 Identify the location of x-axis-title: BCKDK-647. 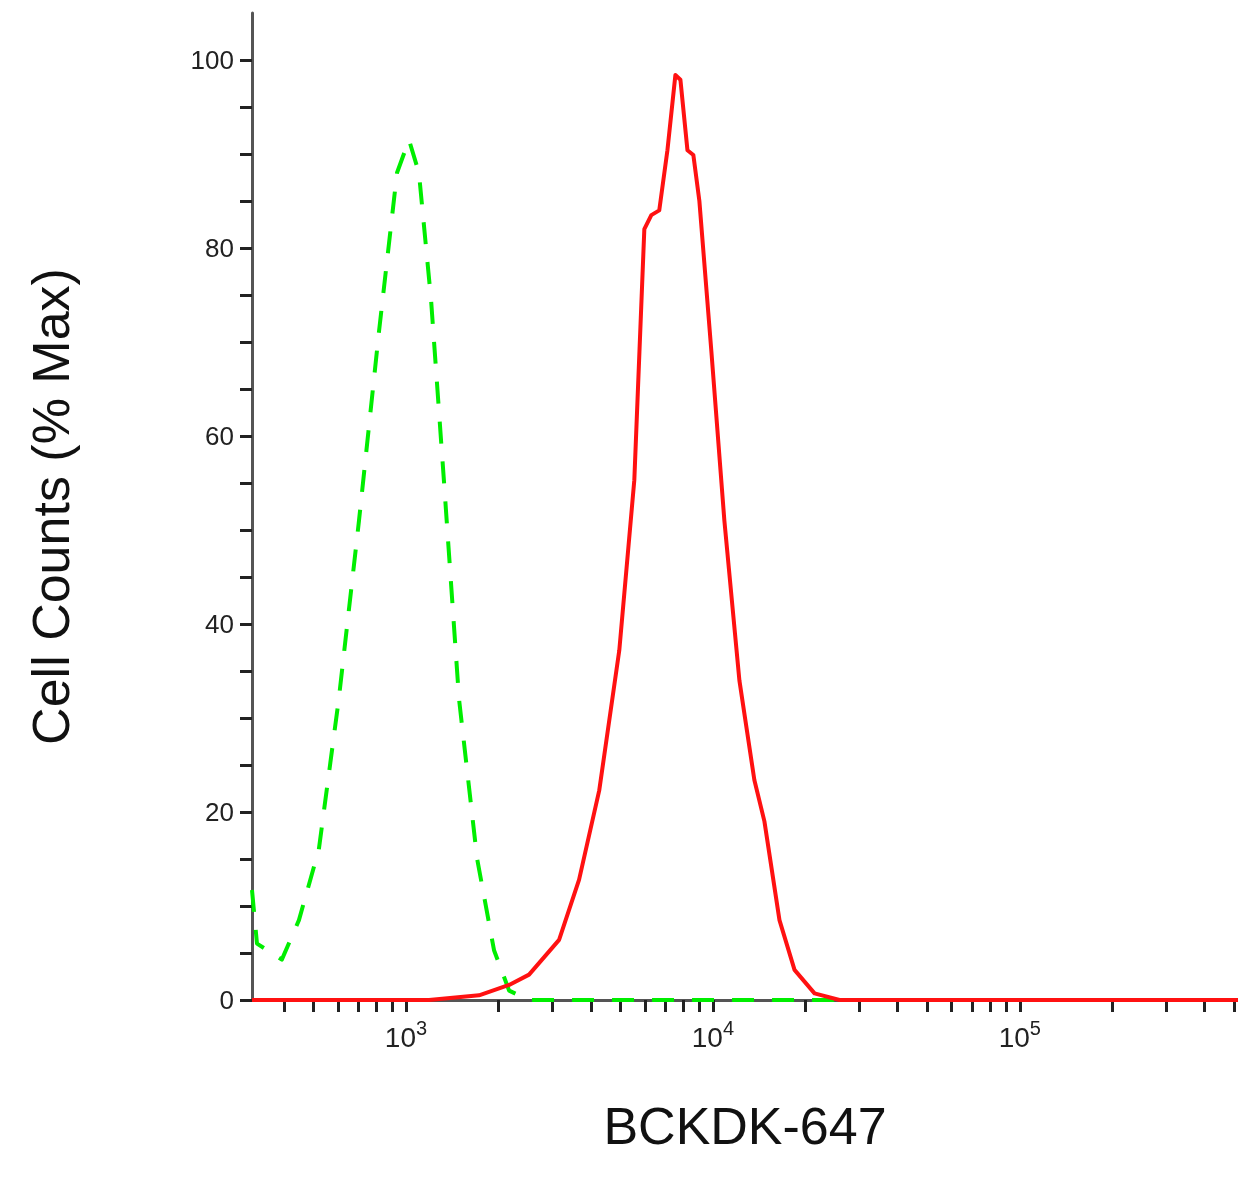
(745, 1126).